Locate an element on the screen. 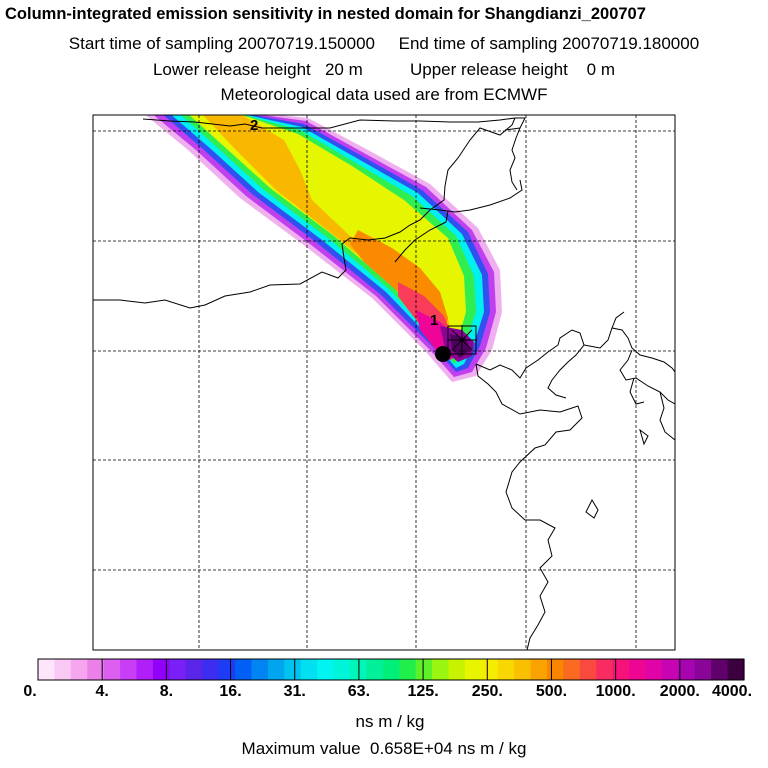 The image size is (768, 768). colorbar-tick-label: 4000. is located at coordinates (732, 691).